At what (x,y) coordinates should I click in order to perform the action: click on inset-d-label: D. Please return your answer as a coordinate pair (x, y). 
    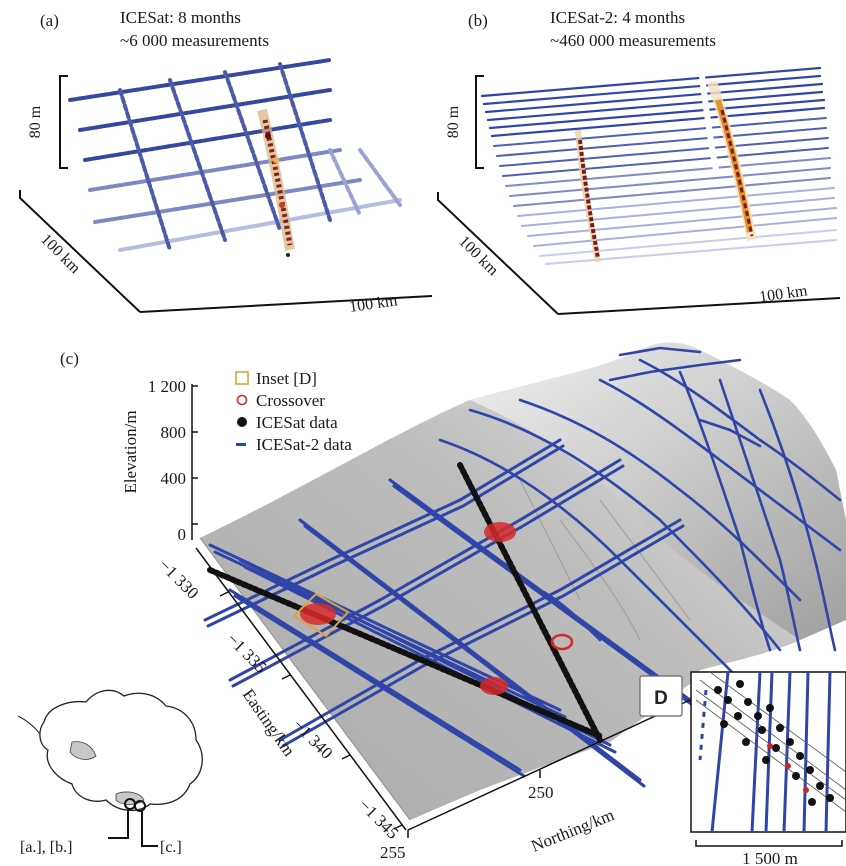
    Looking at the image, I should click on (661, 698).